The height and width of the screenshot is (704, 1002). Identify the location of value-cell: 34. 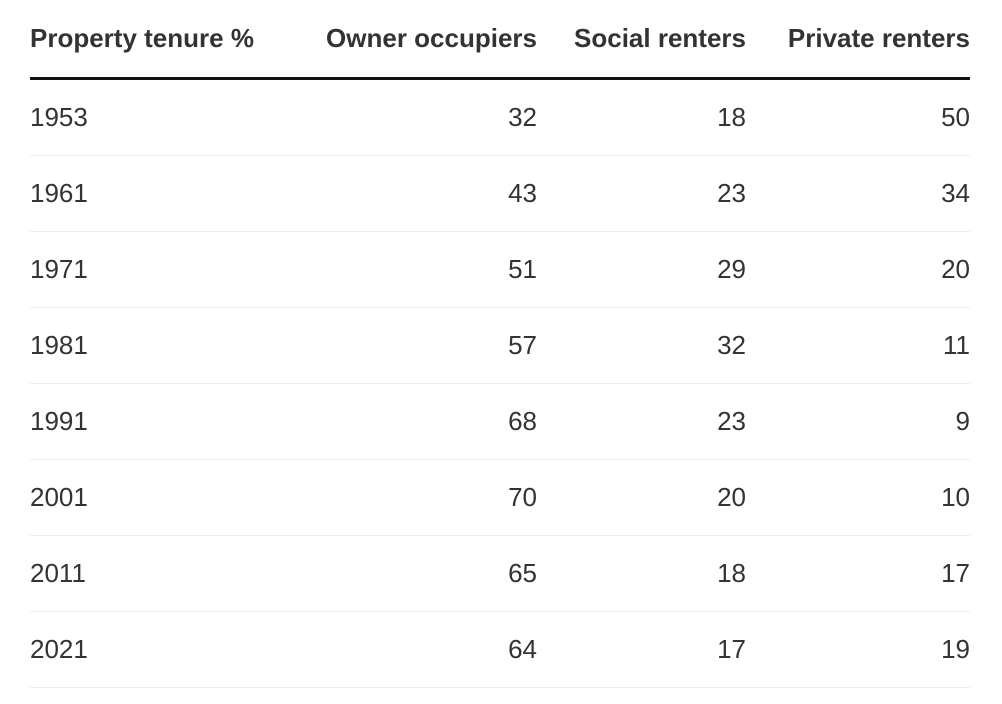
(858, 193).